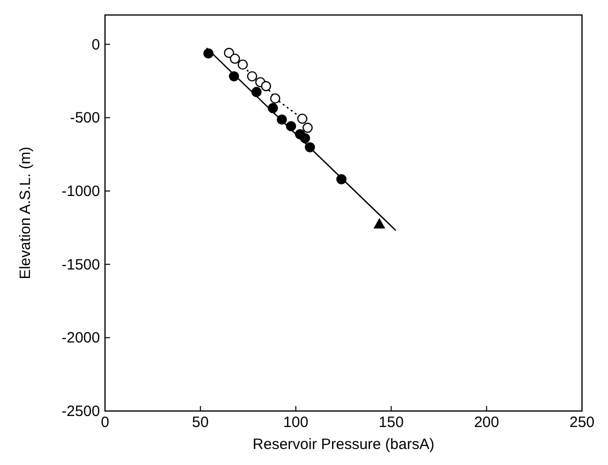 Image resolution: width=608 pixels, height=465 pixels. What do you see at coordinates (81, 338) in the screenshot?
I see `y-tick-label: -2000` at bounding box center [81, 338].